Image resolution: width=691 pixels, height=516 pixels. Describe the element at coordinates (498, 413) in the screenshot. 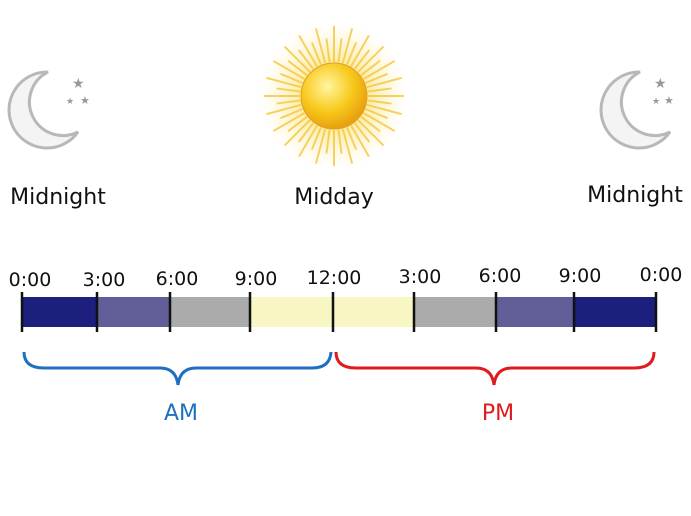

I see `period-label: PM` at that location.